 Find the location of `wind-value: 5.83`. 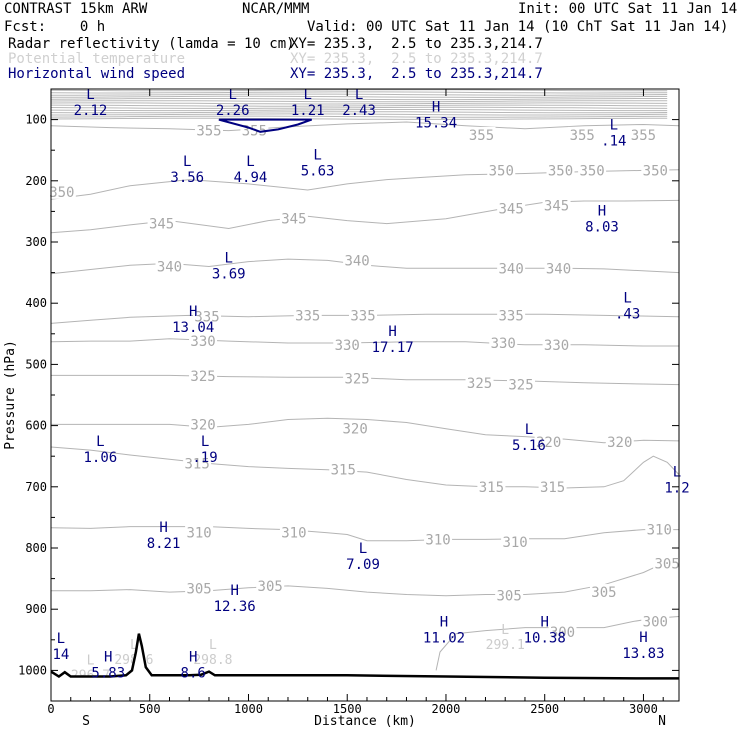

wind-value: 5.83 is located at coordinates (108, 674).